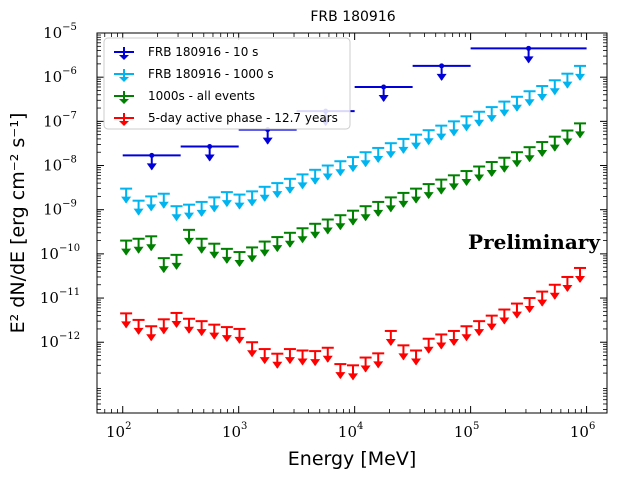 This screenshot has width=623, height=481. Describe the element at coordinates (243, 118) in the screenshot. I see `legend-label: 5-day active phase - 12.7 years` at that location.